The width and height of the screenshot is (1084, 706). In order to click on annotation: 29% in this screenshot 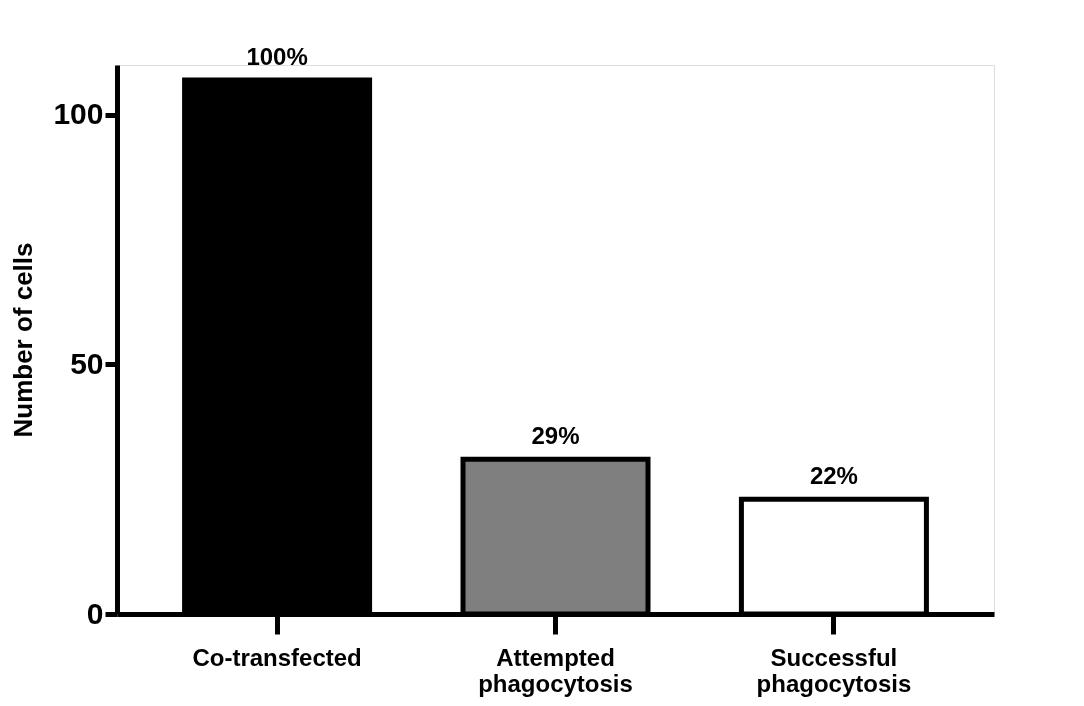, I will do `click(555, 436)`.